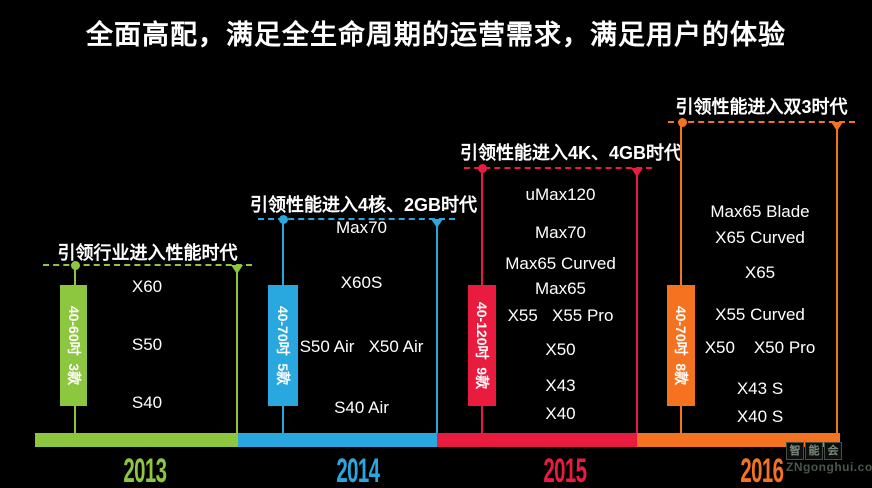  What do you see at coordinates (145, 470) in the screenshot?
I see `year-label-2013: 2013` at bounding box center [145, 470].